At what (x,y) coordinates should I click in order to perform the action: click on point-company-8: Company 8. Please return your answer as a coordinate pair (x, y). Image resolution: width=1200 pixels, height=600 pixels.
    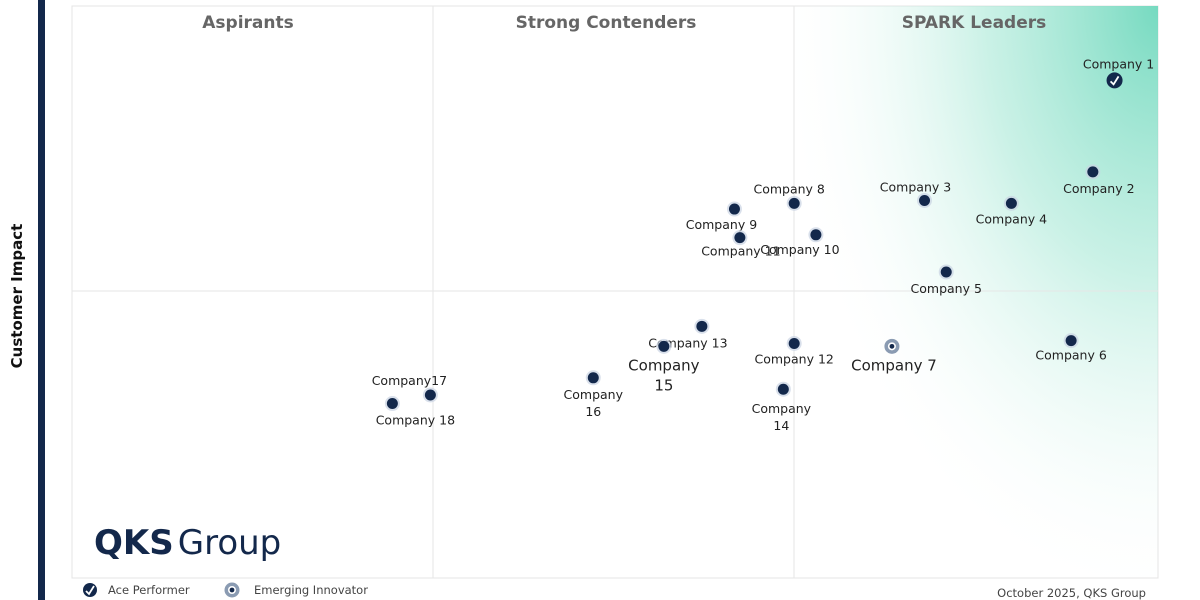
    Looking at the image, I should click on (789, 196).